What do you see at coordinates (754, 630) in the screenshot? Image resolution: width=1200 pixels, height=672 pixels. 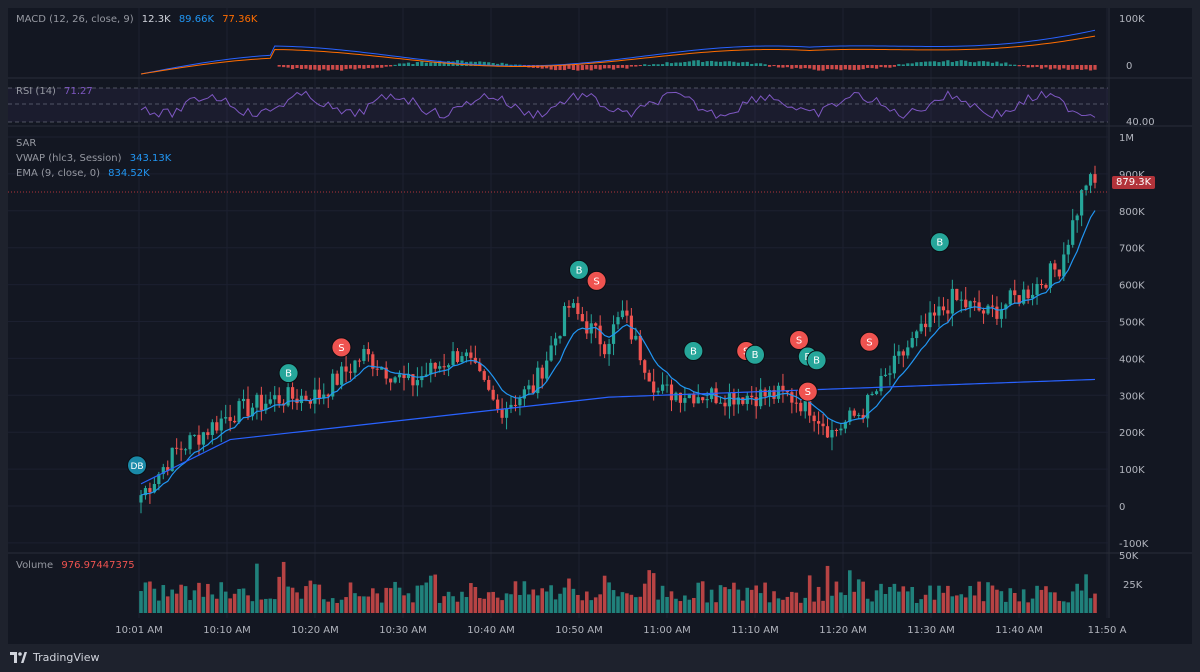 I see `time-axis-label: 11:10 AM` at bounding box center [754, 630].